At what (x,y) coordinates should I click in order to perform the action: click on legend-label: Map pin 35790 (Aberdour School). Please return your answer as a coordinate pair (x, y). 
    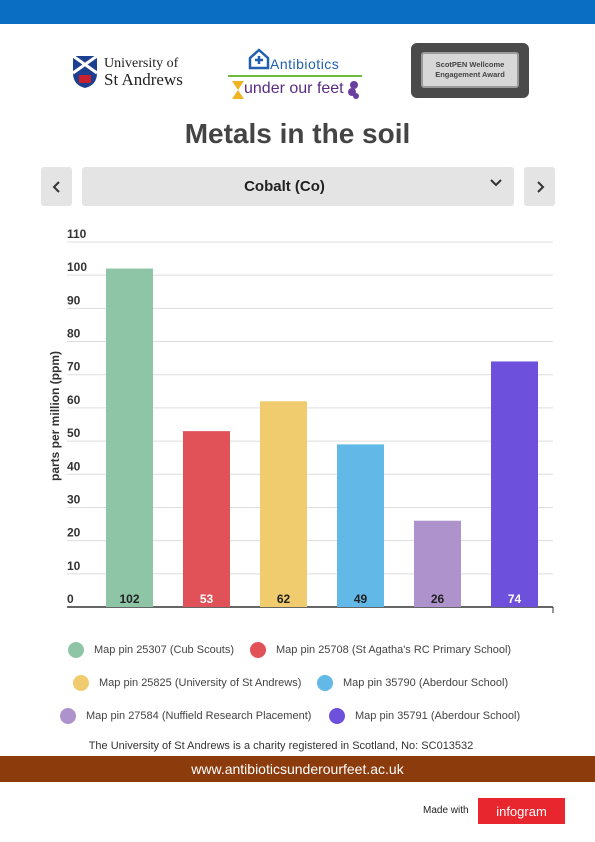
    Looking at the image, I should click on (426, 683).